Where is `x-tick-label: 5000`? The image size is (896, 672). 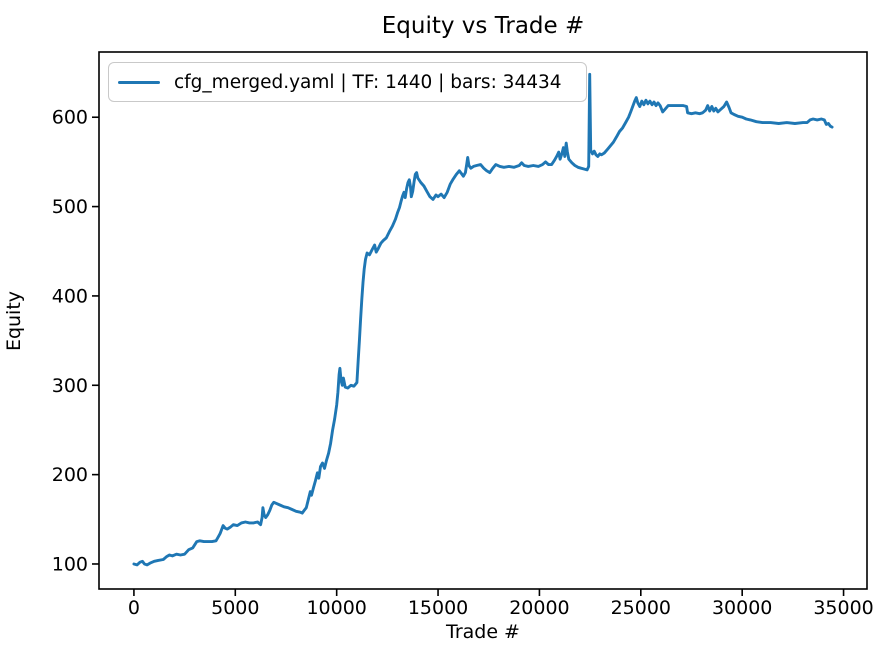 x-tick-label: 5000 is located at coordinates (235, 608).